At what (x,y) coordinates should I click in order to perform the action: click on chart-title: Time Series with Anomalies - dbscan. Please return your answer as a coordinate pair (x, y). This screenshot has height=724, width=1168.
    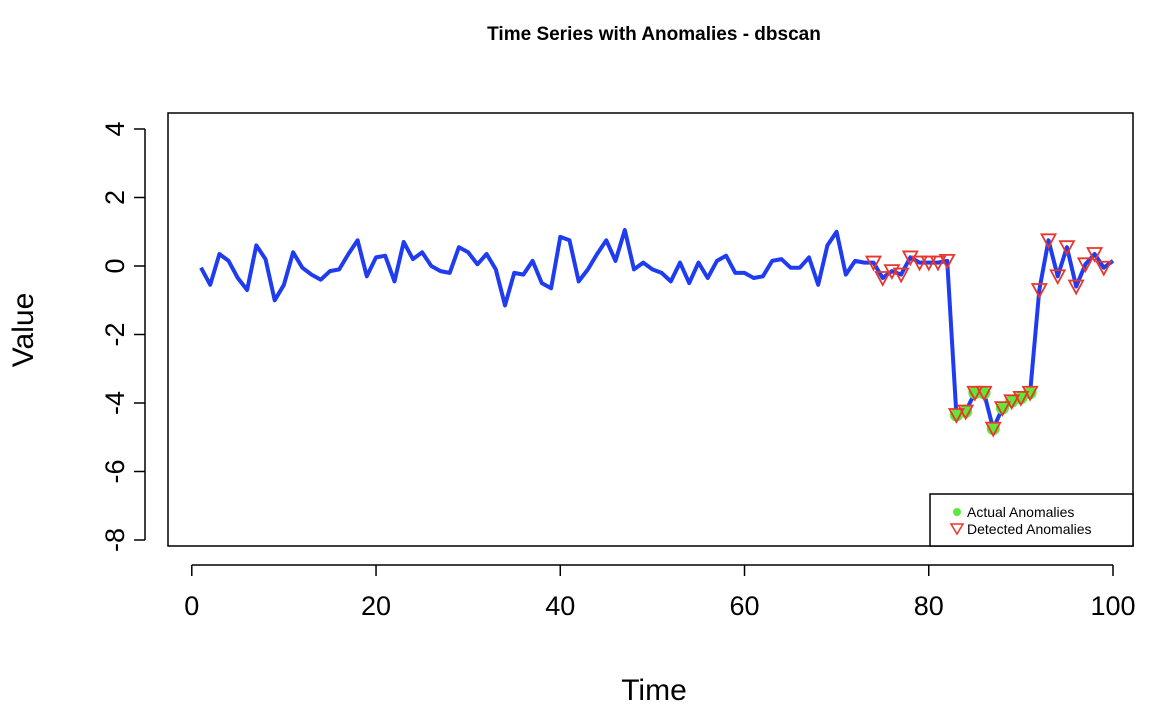
    Looking at the image, I should click on (654, 34).